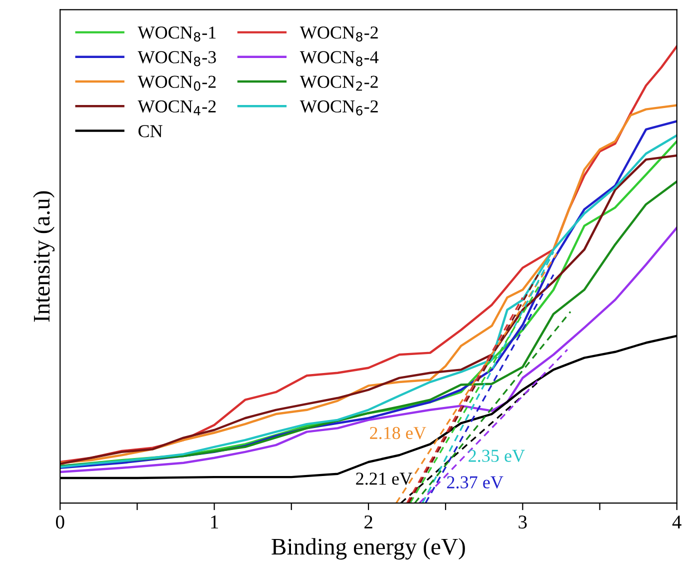 The height and width of the screenshot is (573, 683). I want to click on legend-label: WOCN$_{2}$-2, so click(339, 83).